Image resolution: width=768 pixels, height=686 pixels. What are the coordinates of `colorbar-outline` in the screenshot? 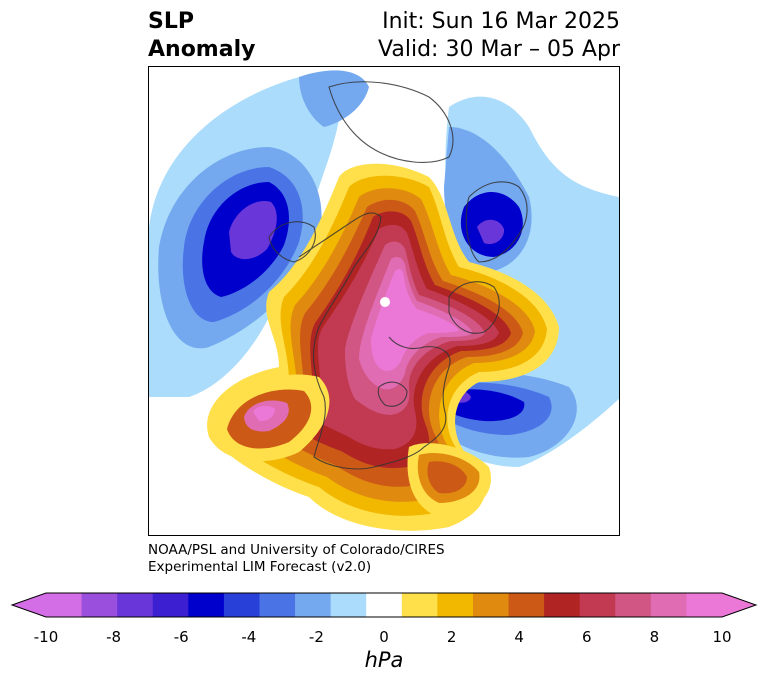 It's located at (384, 605).